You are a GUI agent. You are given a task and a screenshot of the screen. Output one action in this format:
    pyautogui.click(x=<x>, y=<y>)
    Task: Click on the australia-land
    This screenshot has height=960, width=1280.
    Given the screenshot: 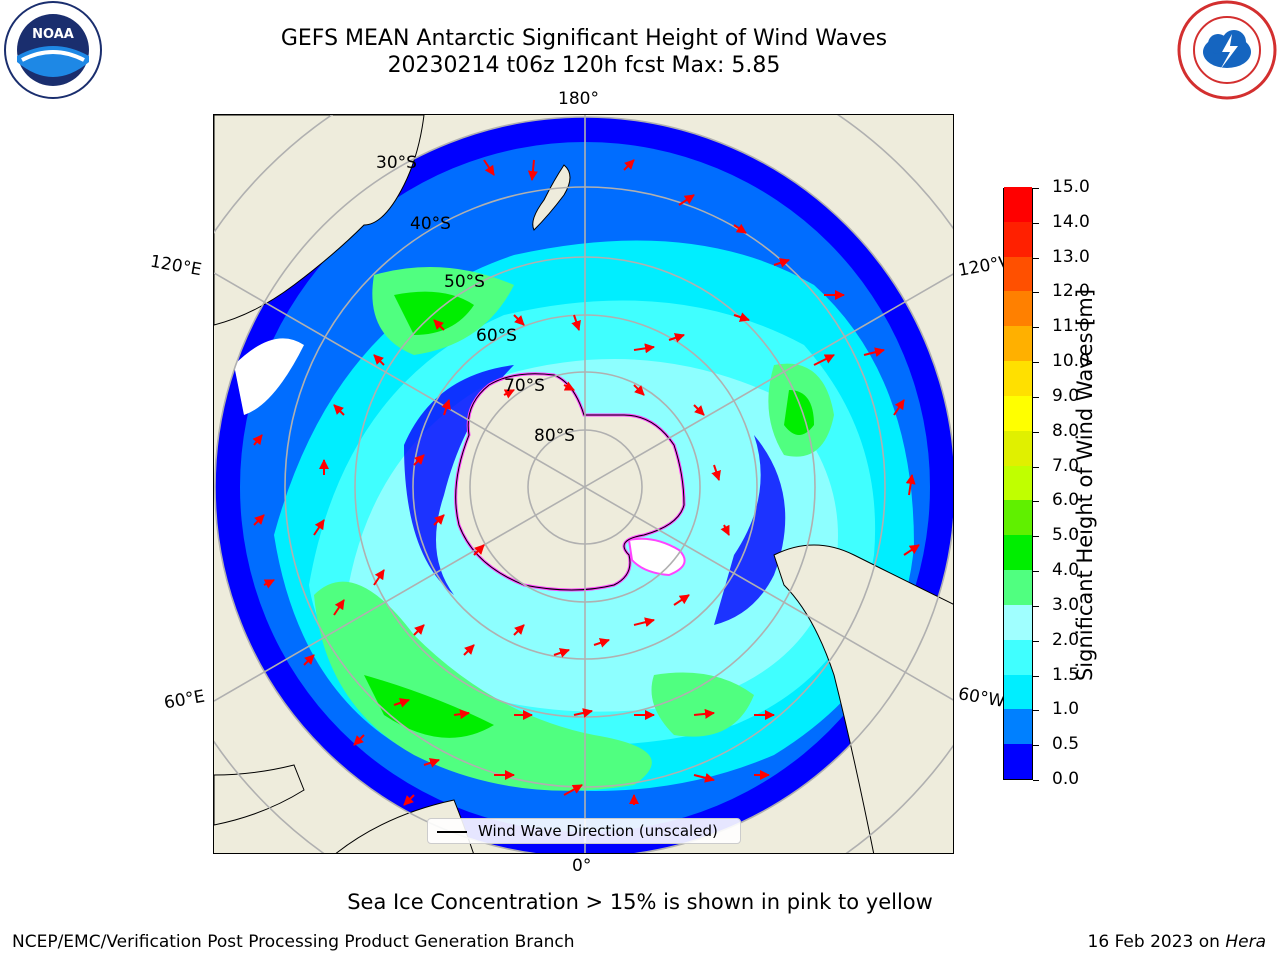 What is the action you would take?
    pyautogui.click(x=319, y=220)
    